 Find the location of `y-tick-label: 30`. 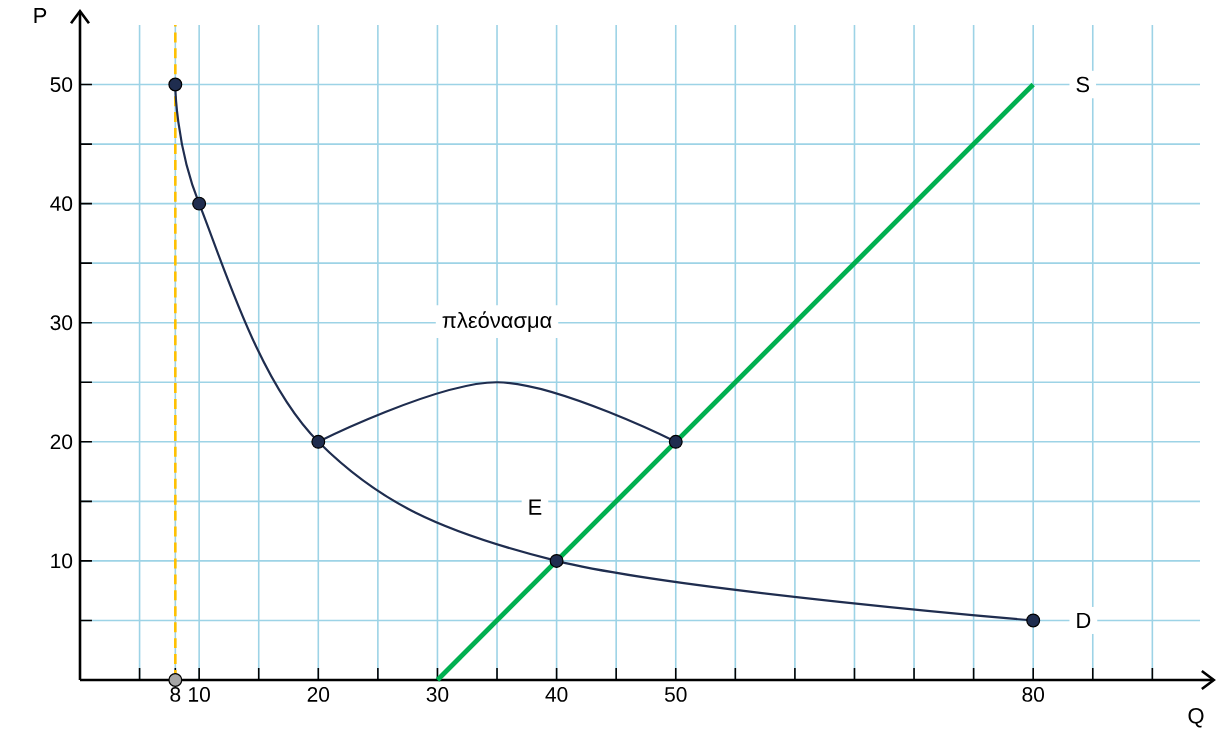

y-tick-label: 30 is located at coordinates (61, 323).